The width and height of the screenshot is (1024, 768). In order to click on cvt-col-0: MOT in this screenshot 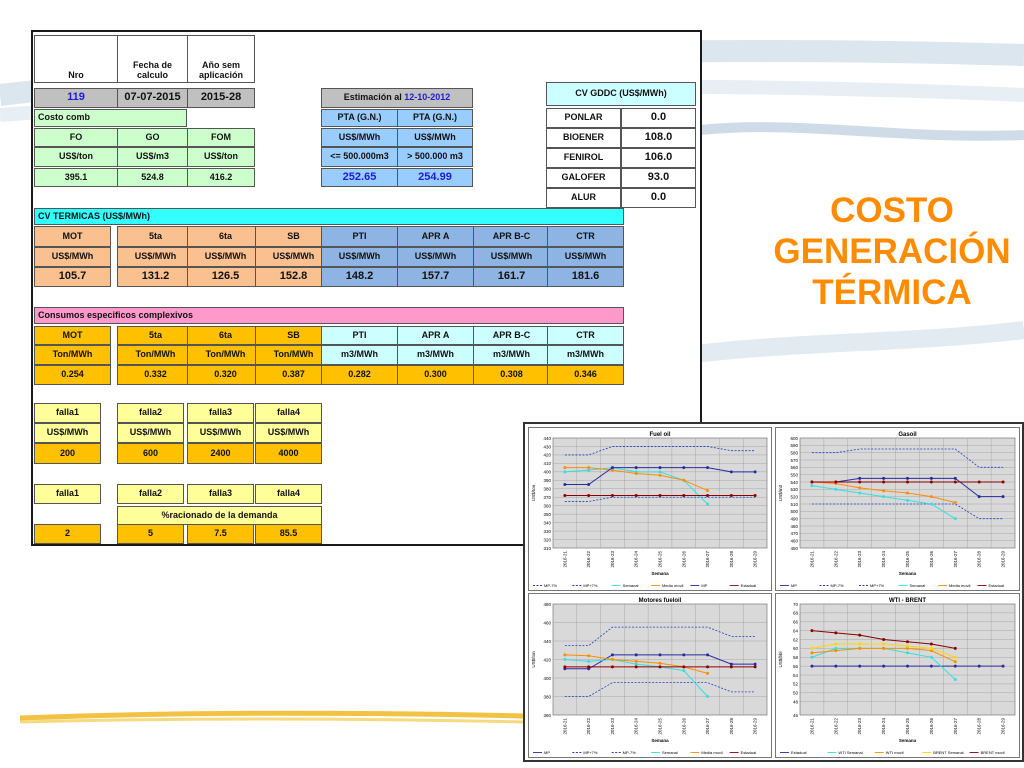, I will do `click(72, 236)`.